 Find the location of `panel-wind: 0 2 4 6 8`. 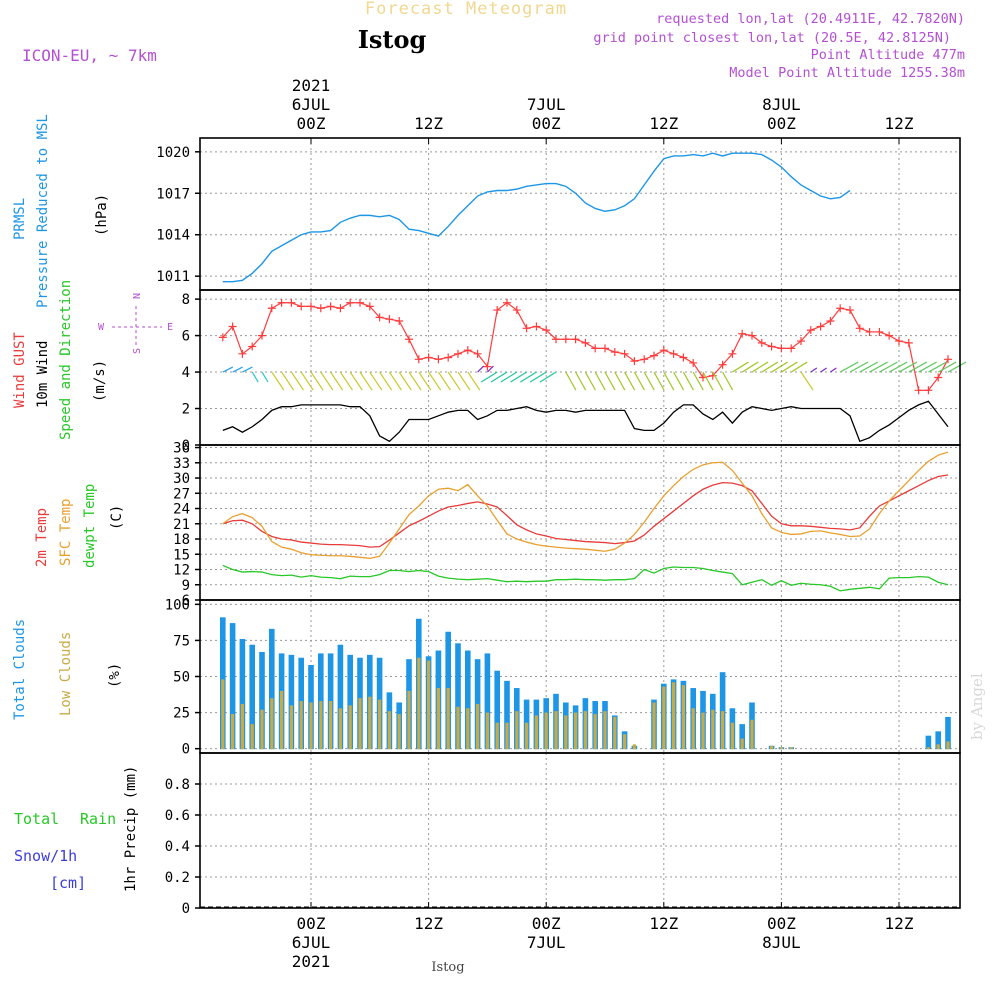

panel-wind: 0 2 4 6 8 is located at coordinates (571, 372).